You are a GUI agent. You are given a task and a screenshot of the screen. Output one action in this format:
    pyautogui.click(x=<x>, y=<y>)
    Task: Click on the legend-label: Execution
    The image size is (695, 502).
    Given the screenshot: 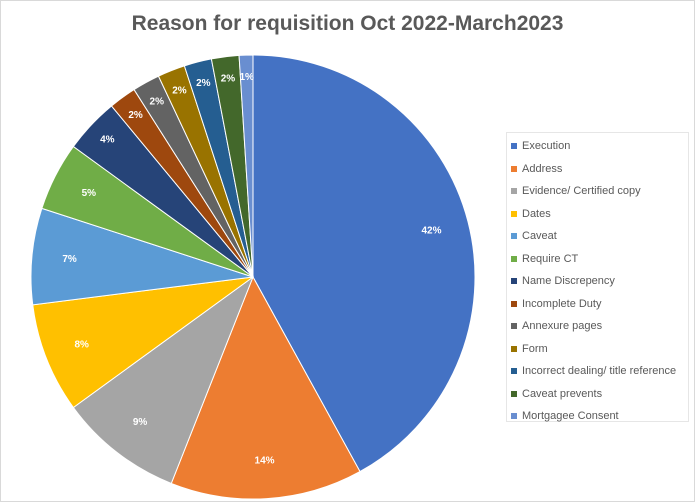 What is the action you would take?
    pyautogui.click(x=546, y=146)
    